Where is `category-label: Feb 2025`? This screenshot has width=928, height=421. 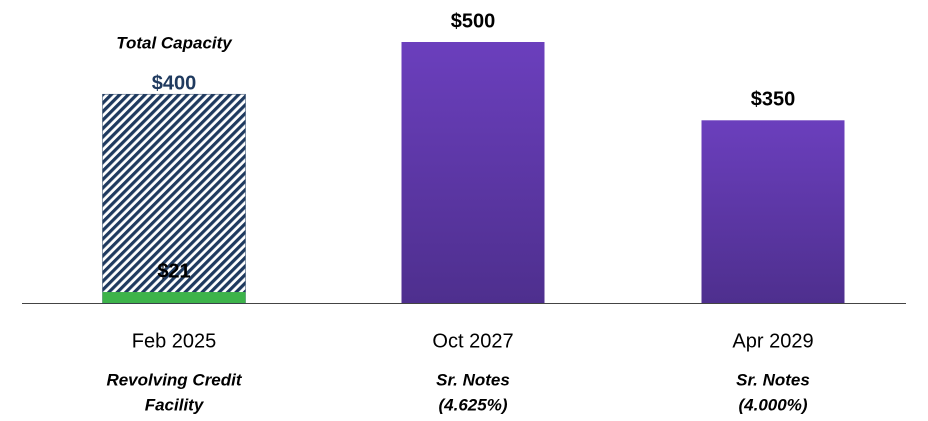 category-label: Feb 2025 is located at coordinates (174, 341).